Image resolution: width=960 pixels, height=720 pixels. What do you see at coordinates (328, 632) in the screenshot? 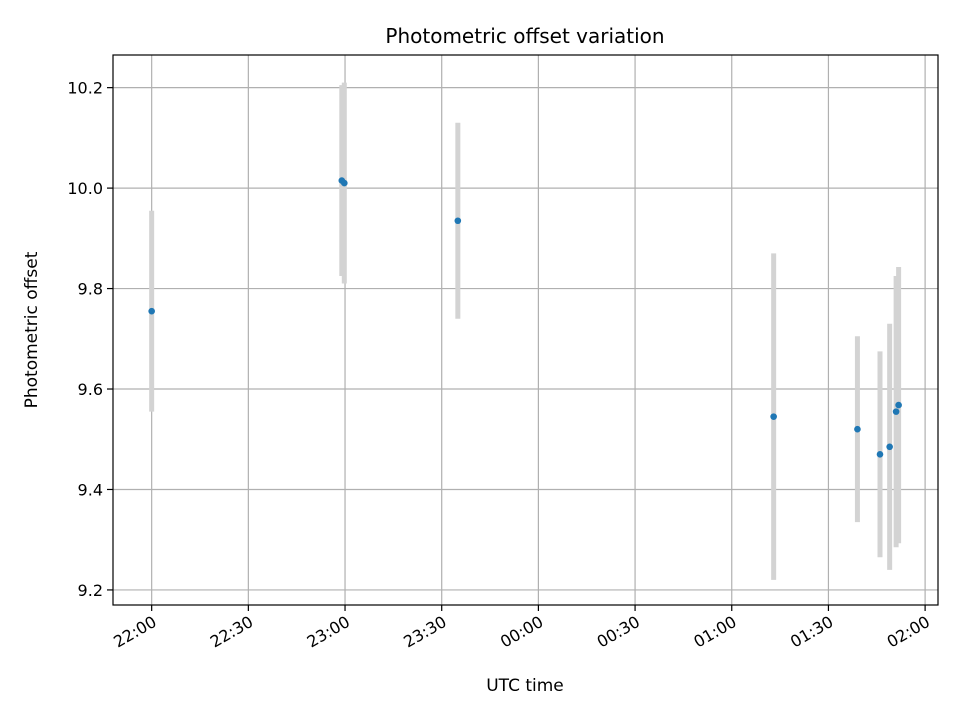
I see `x-tick-label: 23:00` at bounding box center [328, 632].